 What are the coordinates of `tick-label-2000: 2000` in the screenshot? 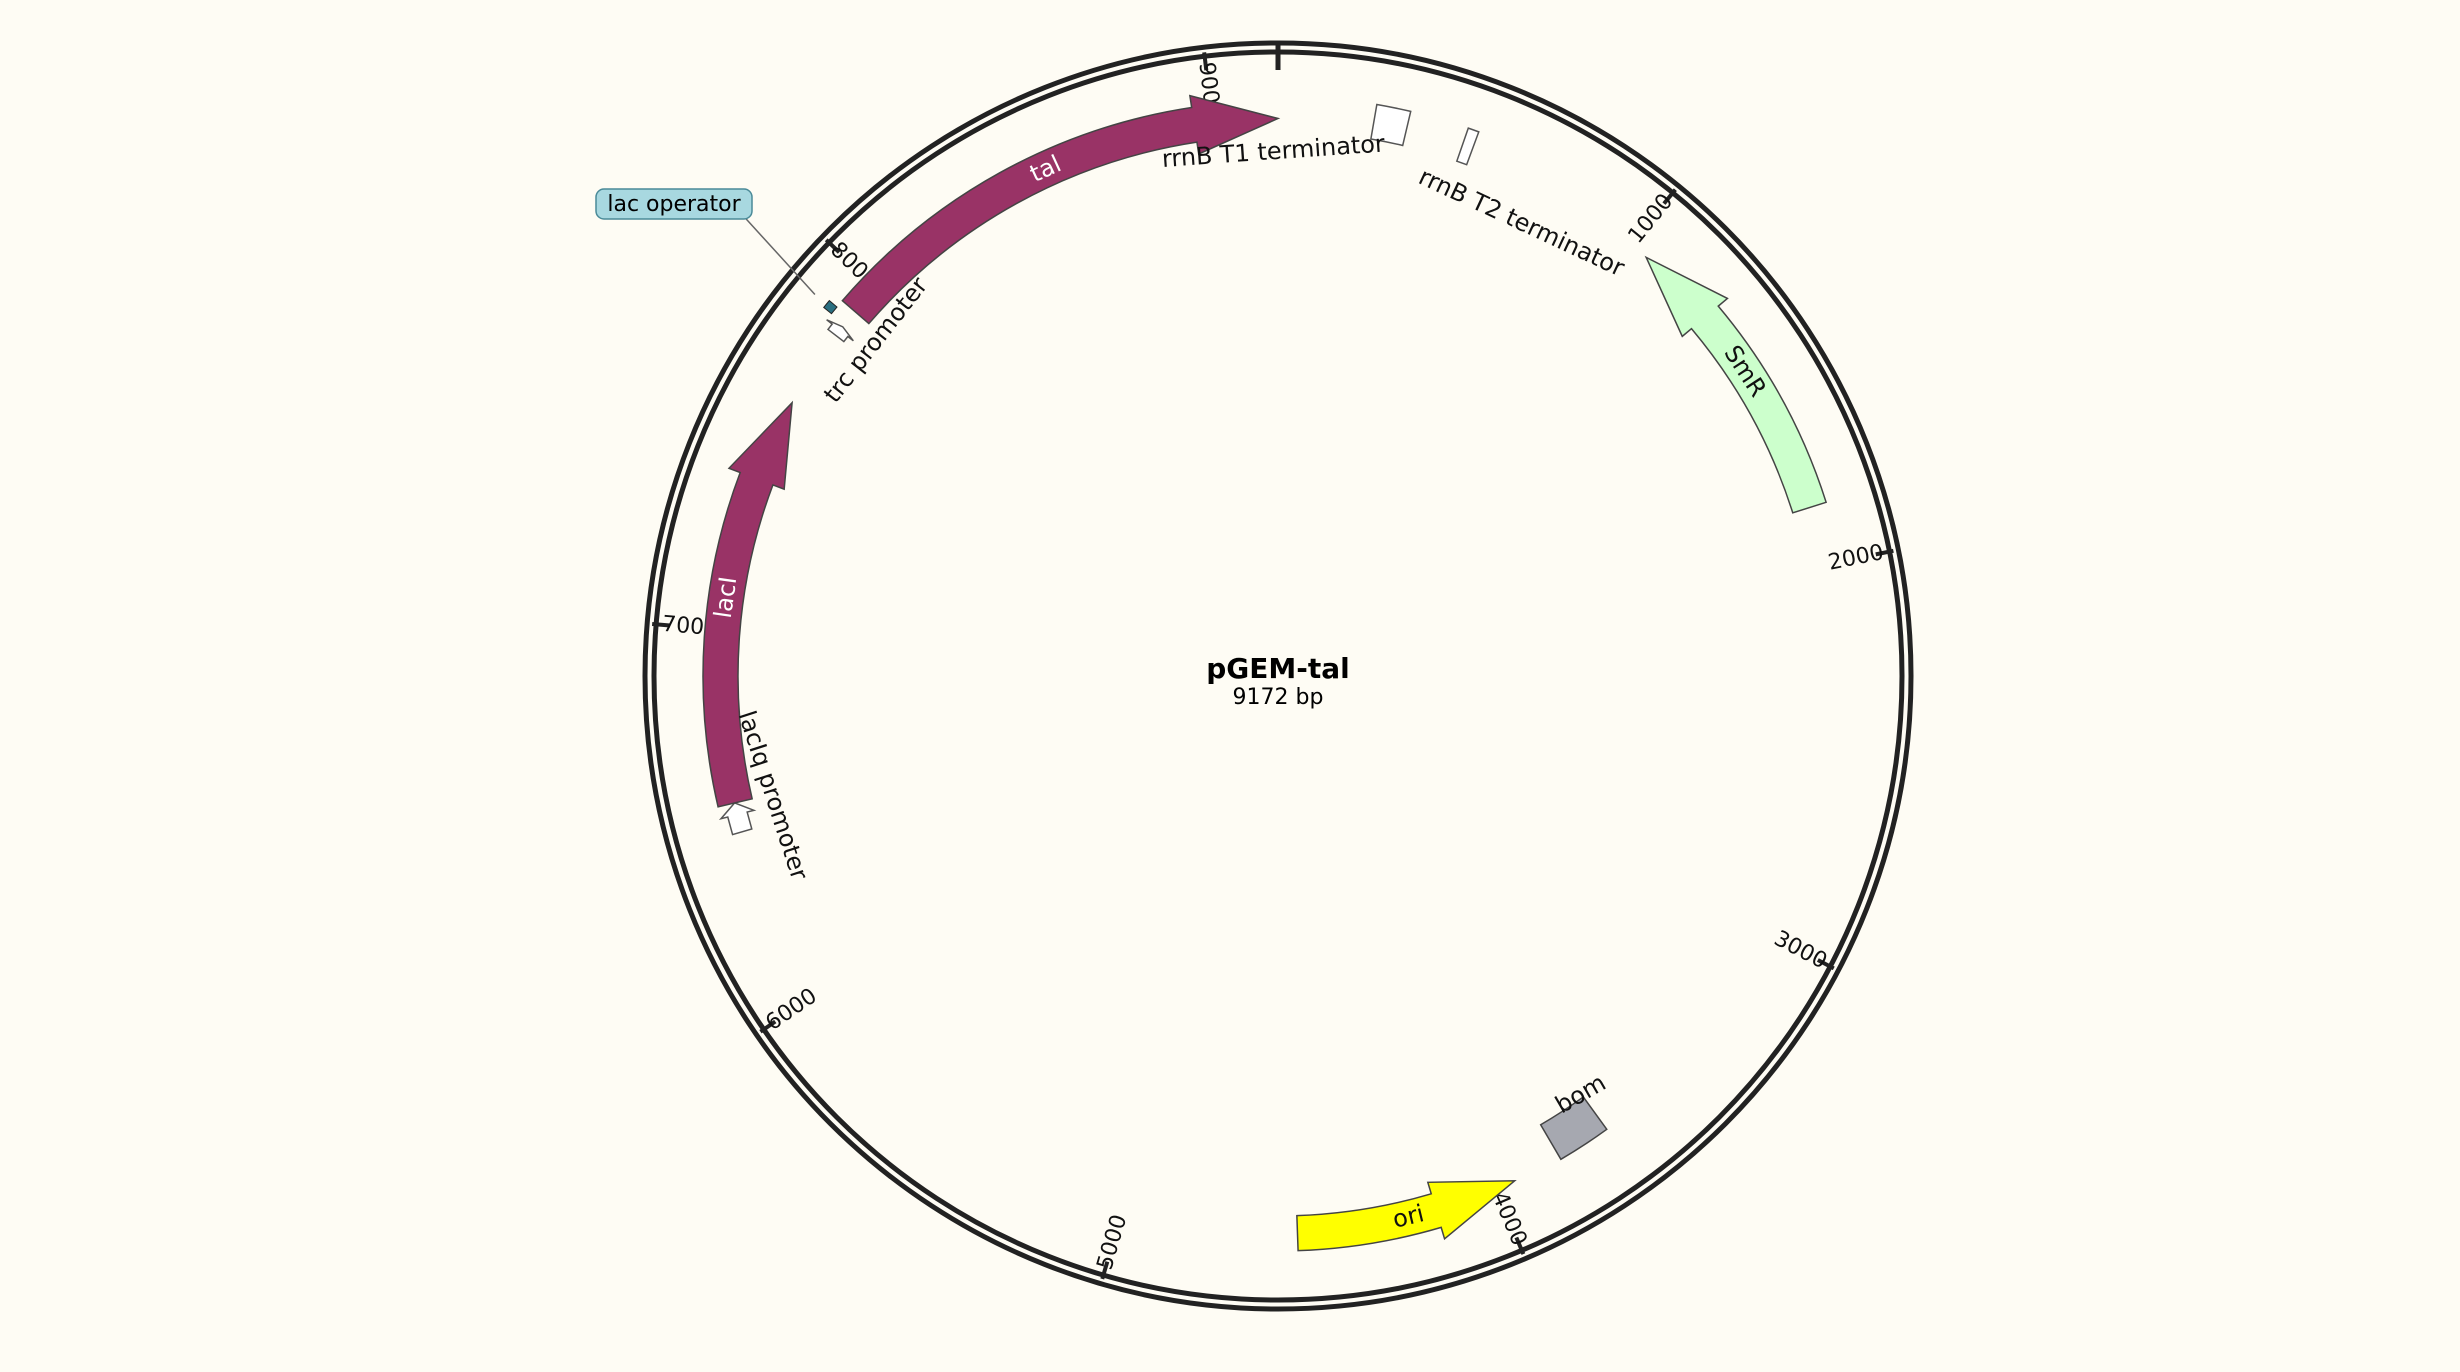 It's located at (1856, 558).